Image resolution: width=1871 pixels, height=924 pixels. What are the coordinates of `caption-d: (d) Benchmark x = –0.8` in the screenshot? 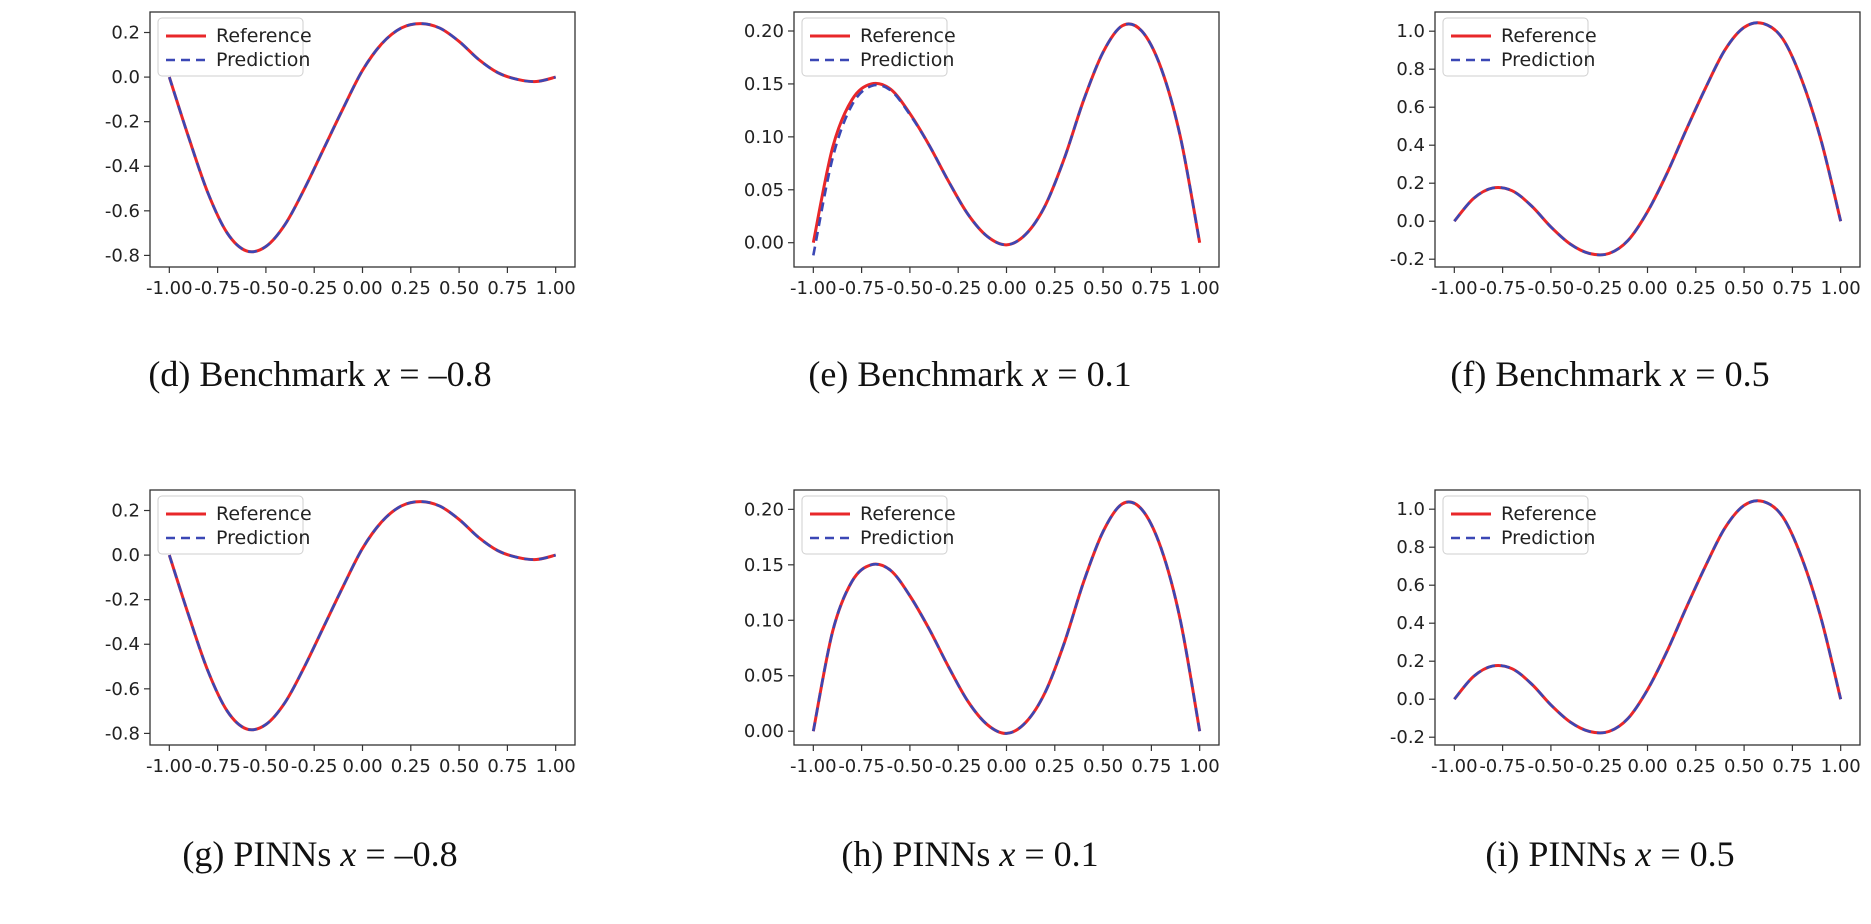 It's located at (319, 374).